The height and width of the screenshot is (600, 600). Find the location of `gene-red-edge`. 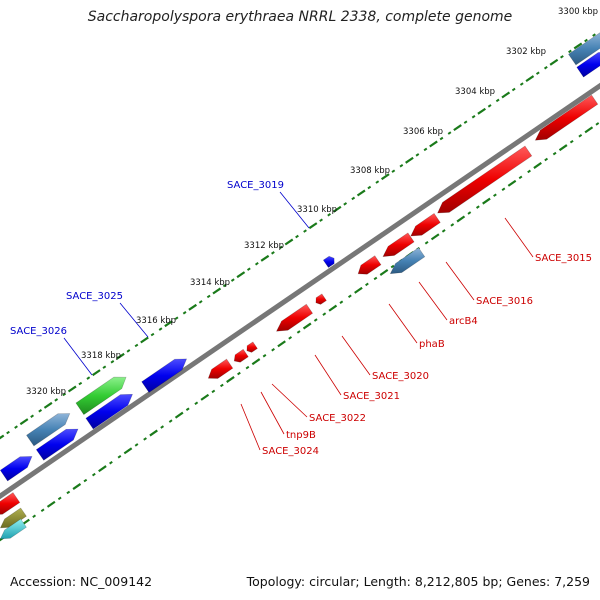

gene-red-edge is located at coordinates (10, 503).